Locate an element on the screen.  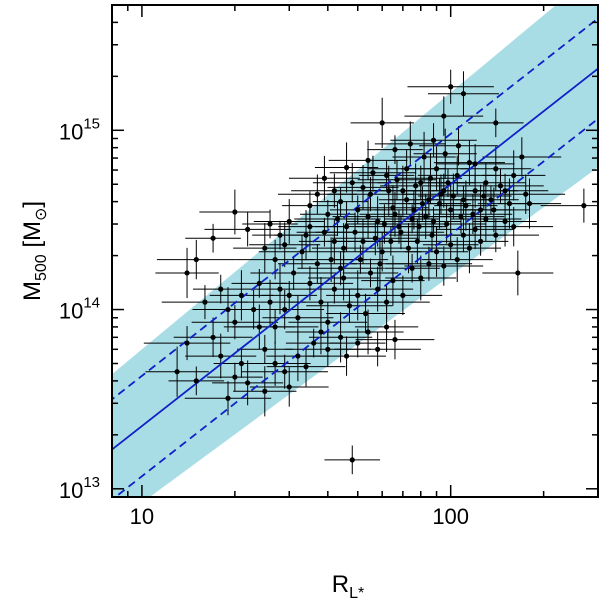
y-tick-label-exp: 14 is located at coordinates (91, 303).